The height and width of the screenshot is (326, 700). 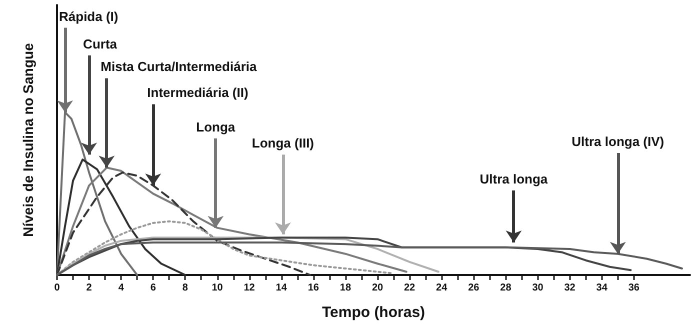 I want to click on x-tick-label: 18, so click(x=346, y=288).